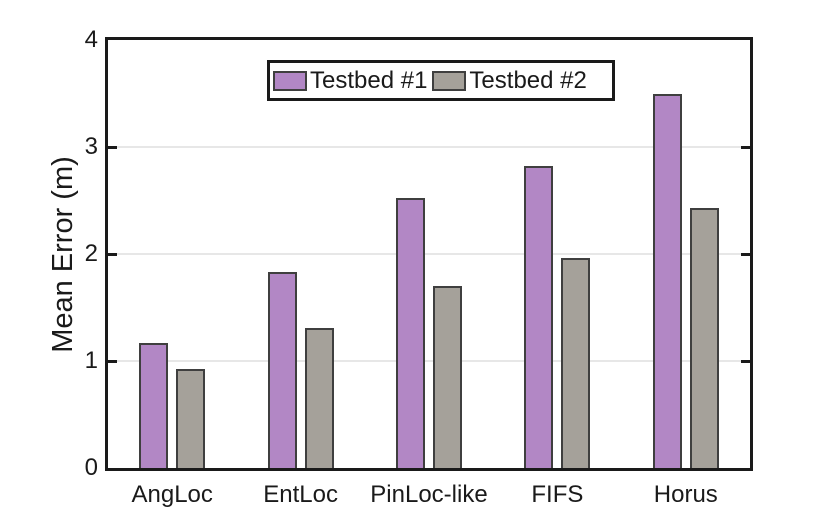 The width and height of the screenshot is (830, 531). What do you see at coordinates (154, 405) in the screenshot?
I see `bar-testbed-1-angloc` at bounding box center [154, 405].